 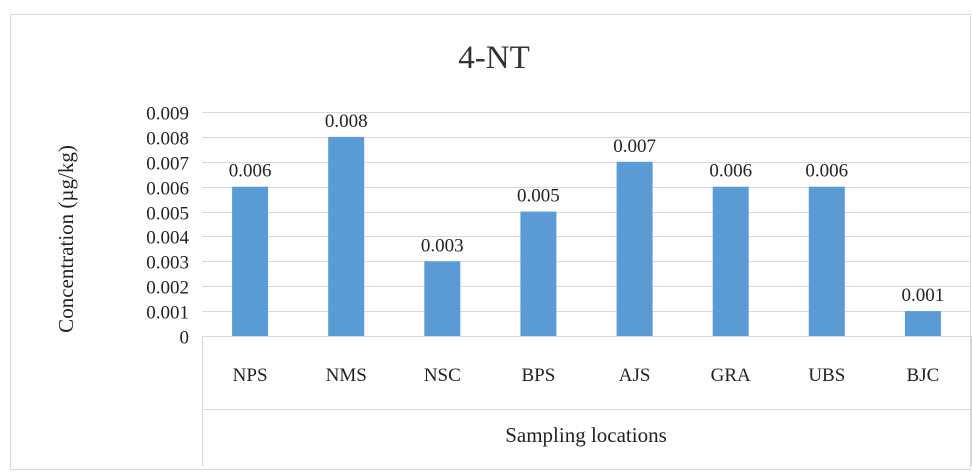 I want to click on bar-nms, so click(x=346, y=236).